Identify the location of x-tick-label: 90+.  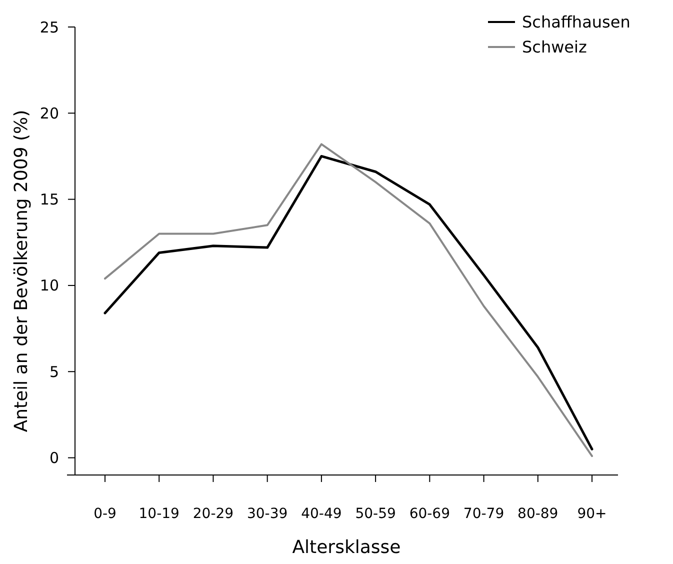
(592, 514).